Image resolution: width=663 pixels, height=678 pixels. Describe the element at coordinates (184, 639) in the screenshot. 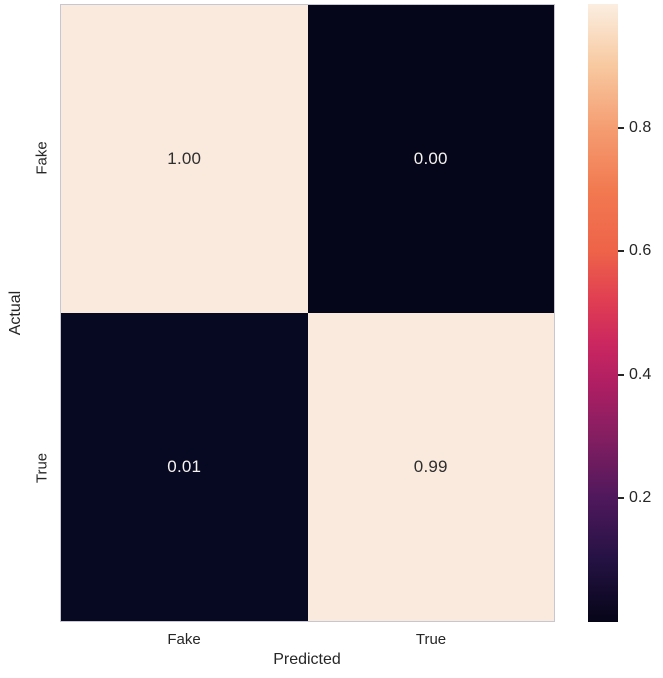

I see `x-tick-label-fake: Fake` at that location.